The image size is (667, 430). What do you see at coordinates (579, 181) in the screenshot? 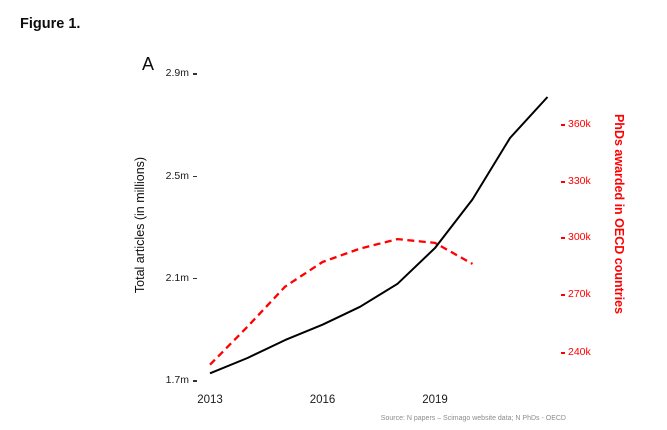
I see `right-tick-330k: 330k` at bounding box center [579, 181].